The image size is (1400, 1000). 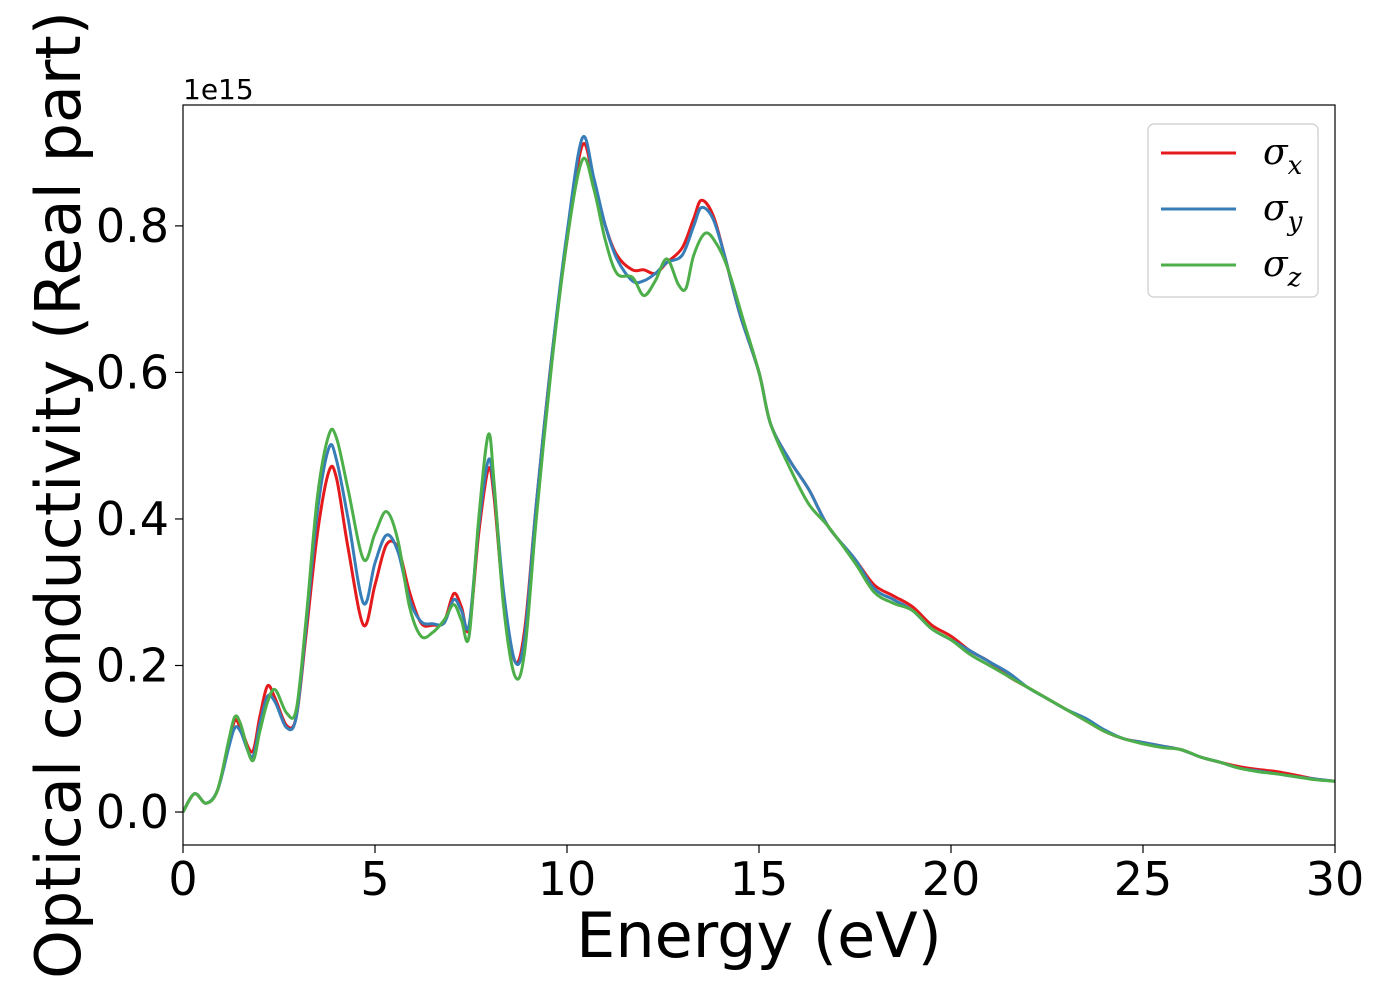 I want to click on x-tick-label: 30, so click(x=1335, y=879).